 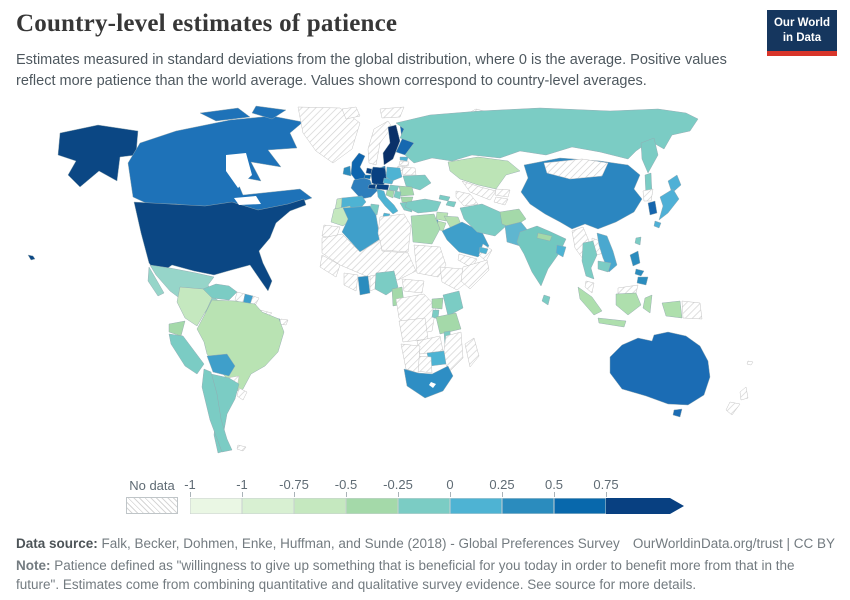 I want to click on country-switzerland, so click(x=372, y=186).